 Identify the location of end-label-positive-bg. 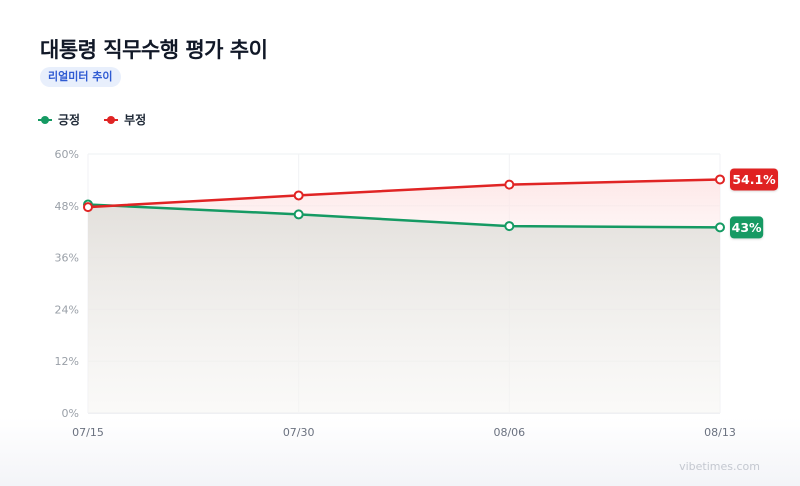
(747, 227).